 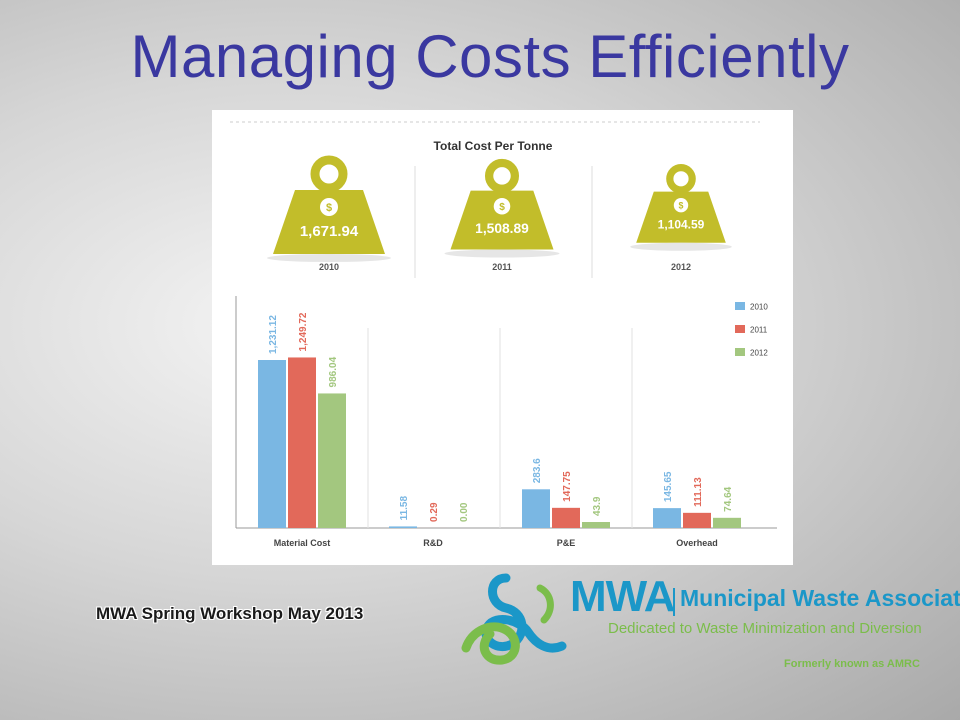 I want to click on weight-year-label: 2012, so click(x=681, y=267).